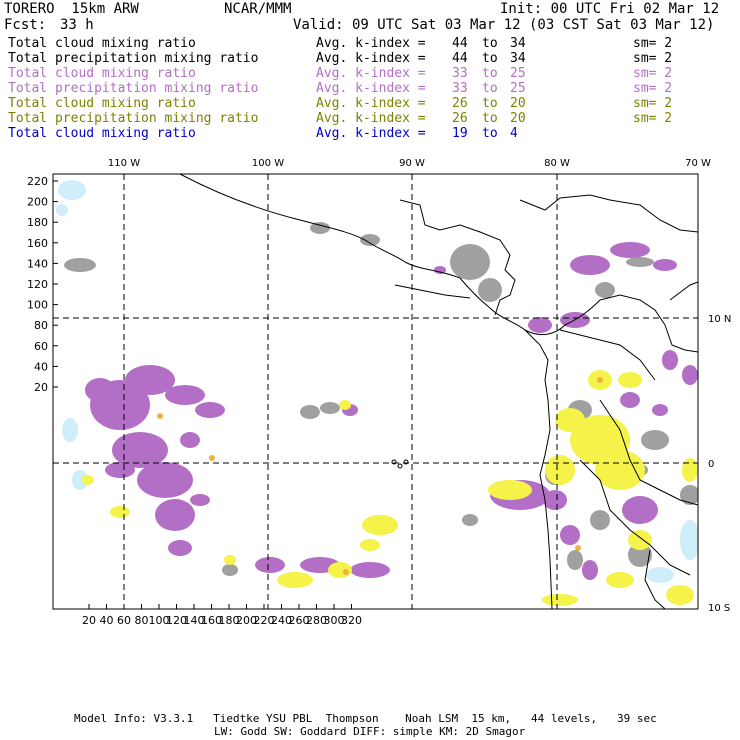 This screenshot has height=740, width=740. I want to click on x-tick-label: 300, so click(334, 620).